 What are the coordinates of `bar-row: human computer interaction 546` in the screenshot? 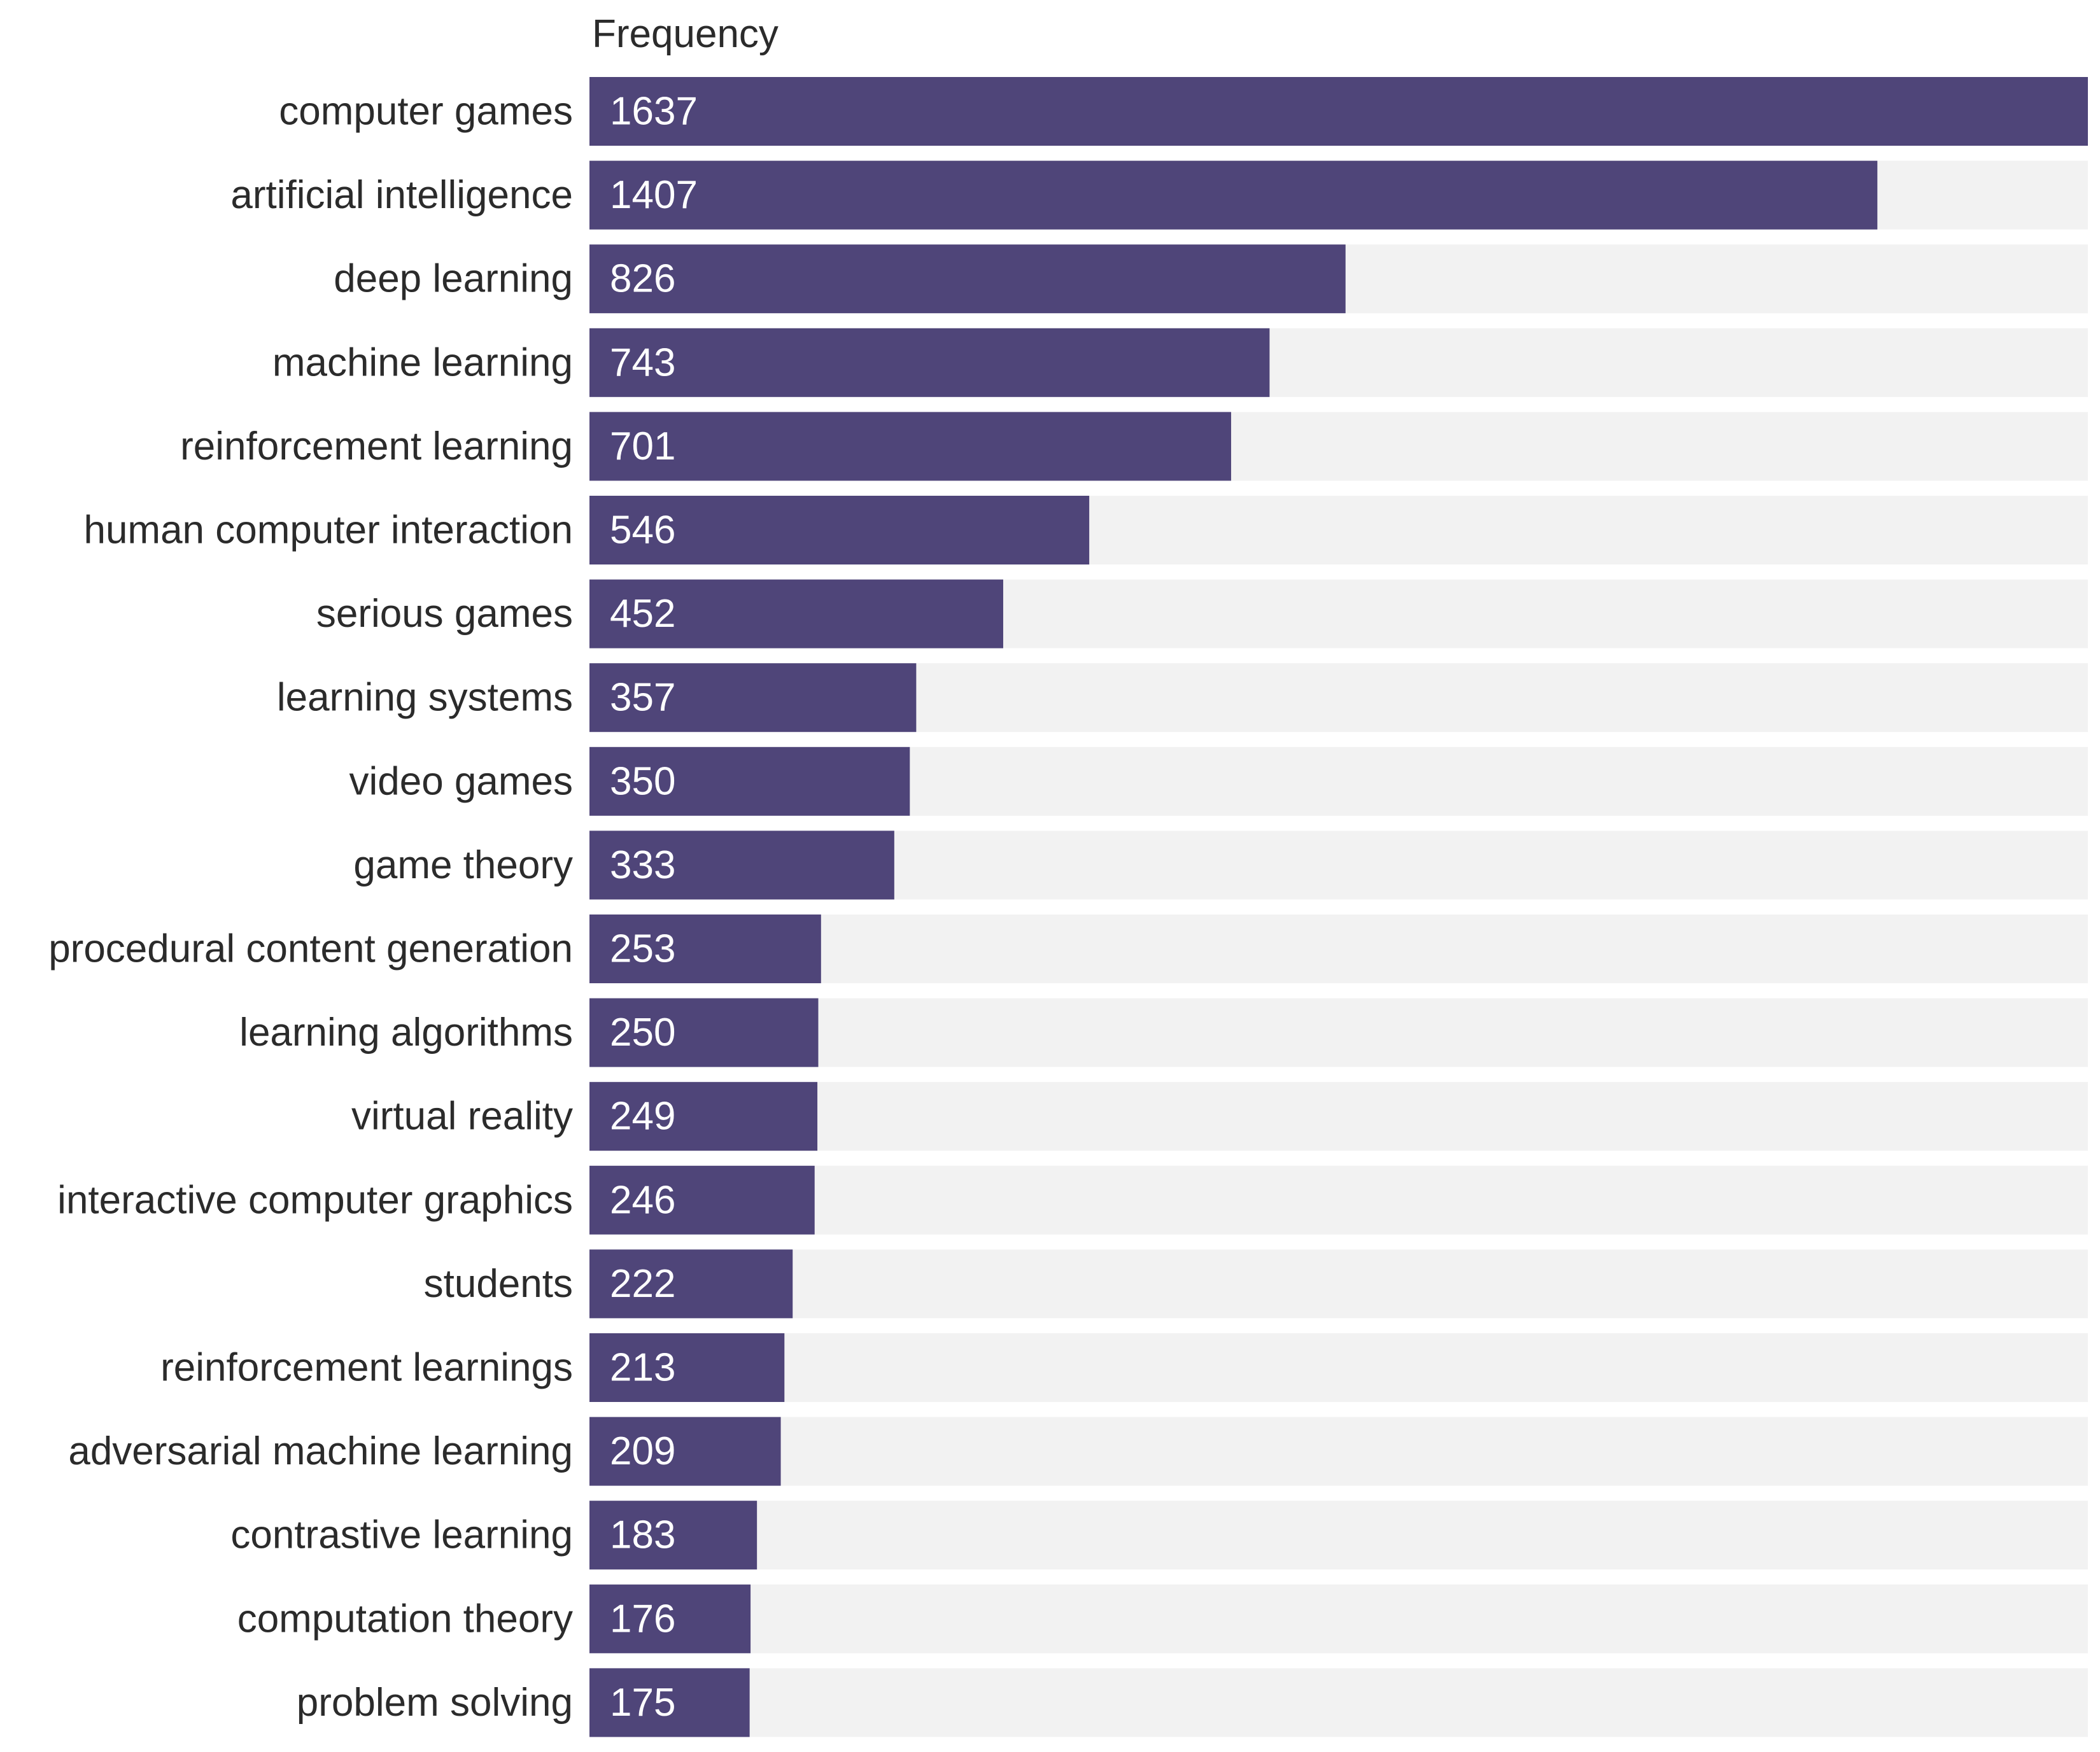 It's located at (1085, 530).